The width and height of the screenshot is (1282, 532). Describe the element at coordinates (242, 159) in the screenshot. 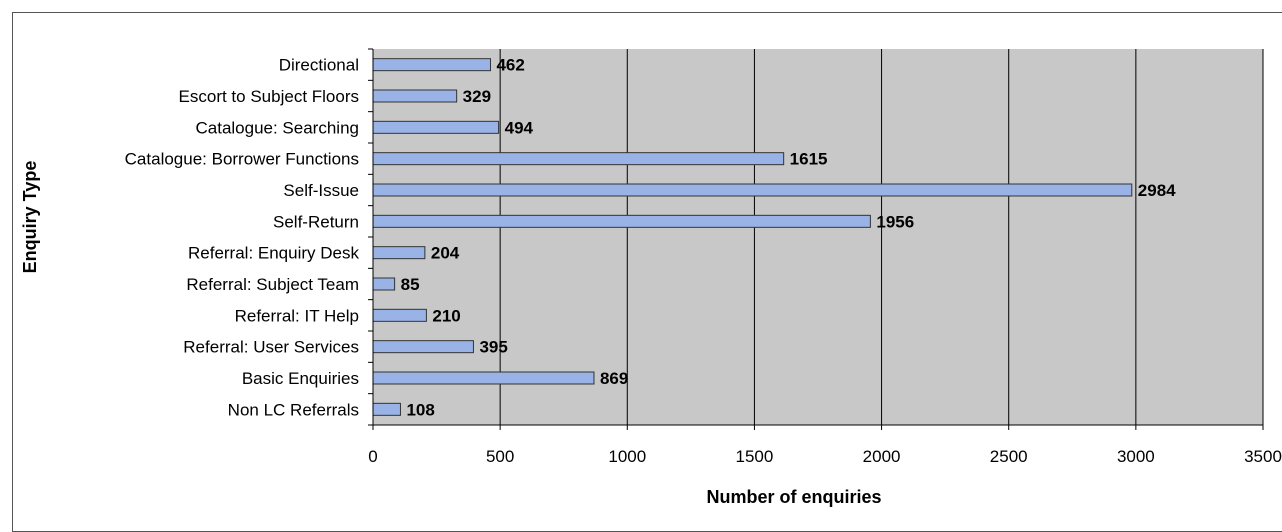

I see `category-label: Catalogue: Borrower Functions` at that location.